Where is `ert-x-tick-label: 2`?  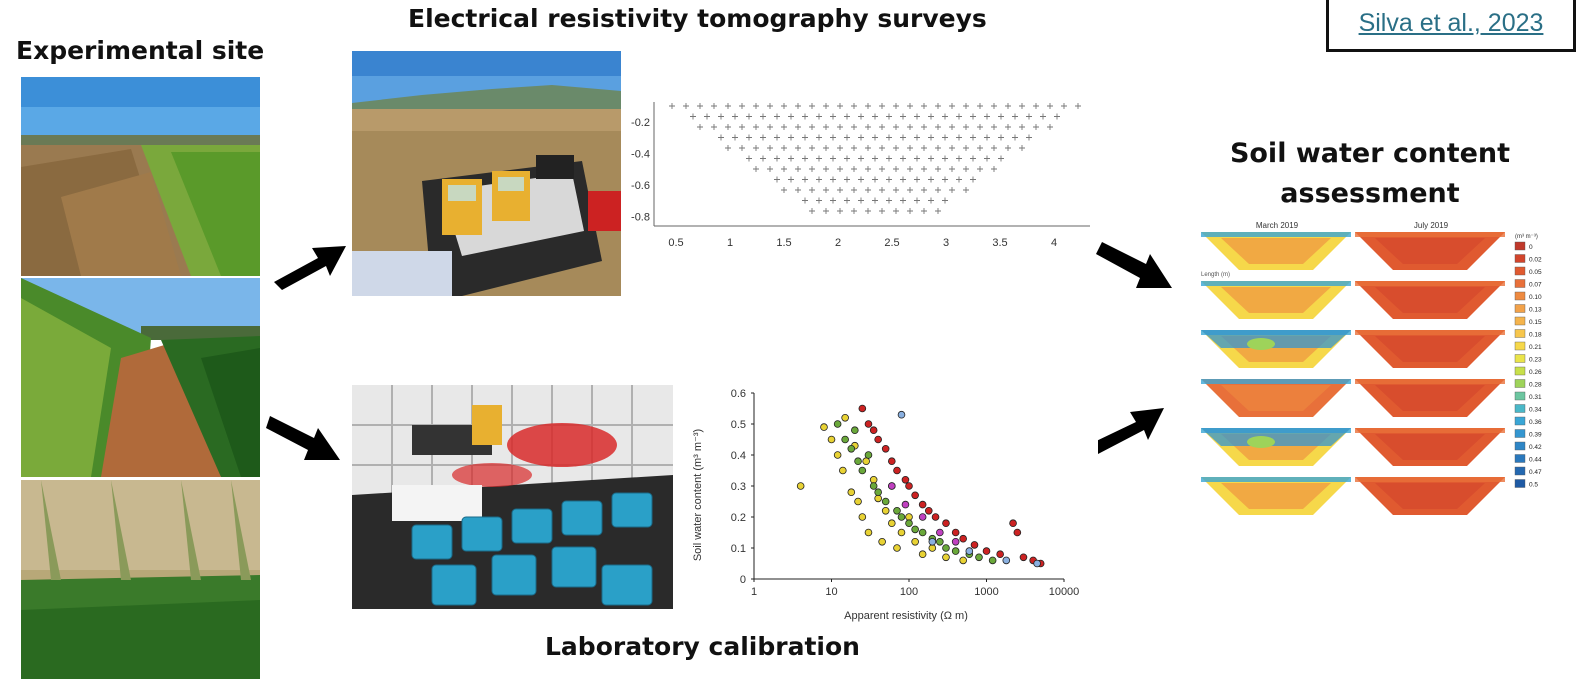
ert-x-tick-label: 2 is located at coordinates (838, 243).